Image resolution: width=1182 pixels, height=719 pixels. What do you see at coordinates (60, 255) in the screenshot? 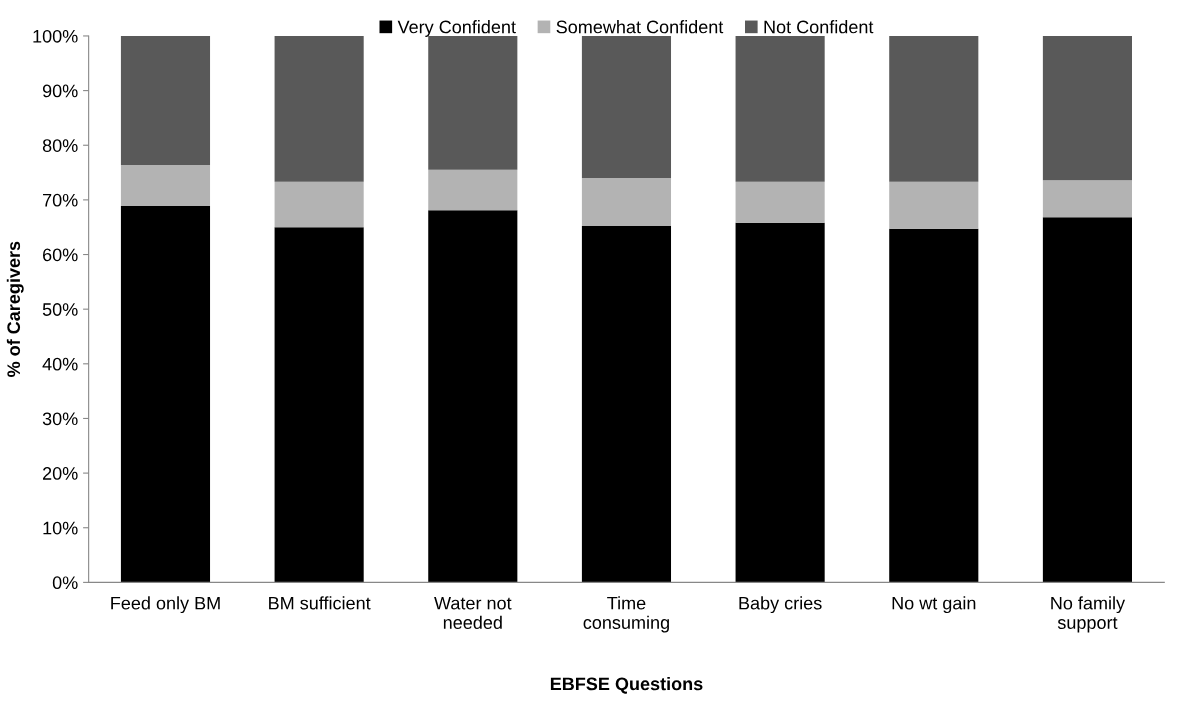
I see `y-tick-label: 60%` at bounding box center [60, 255].